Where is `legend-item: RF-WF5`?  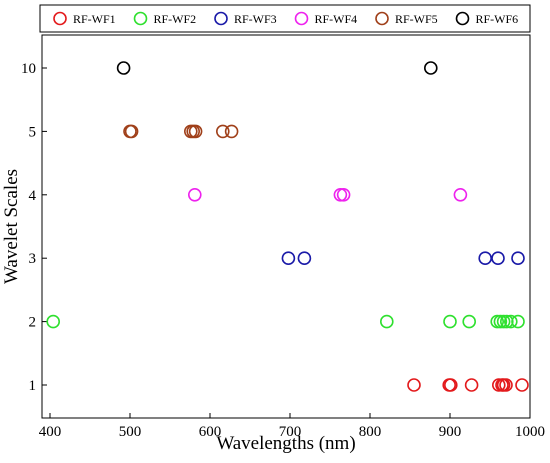 legend-item: RF-WF5 is located at coordinates (406, 18).